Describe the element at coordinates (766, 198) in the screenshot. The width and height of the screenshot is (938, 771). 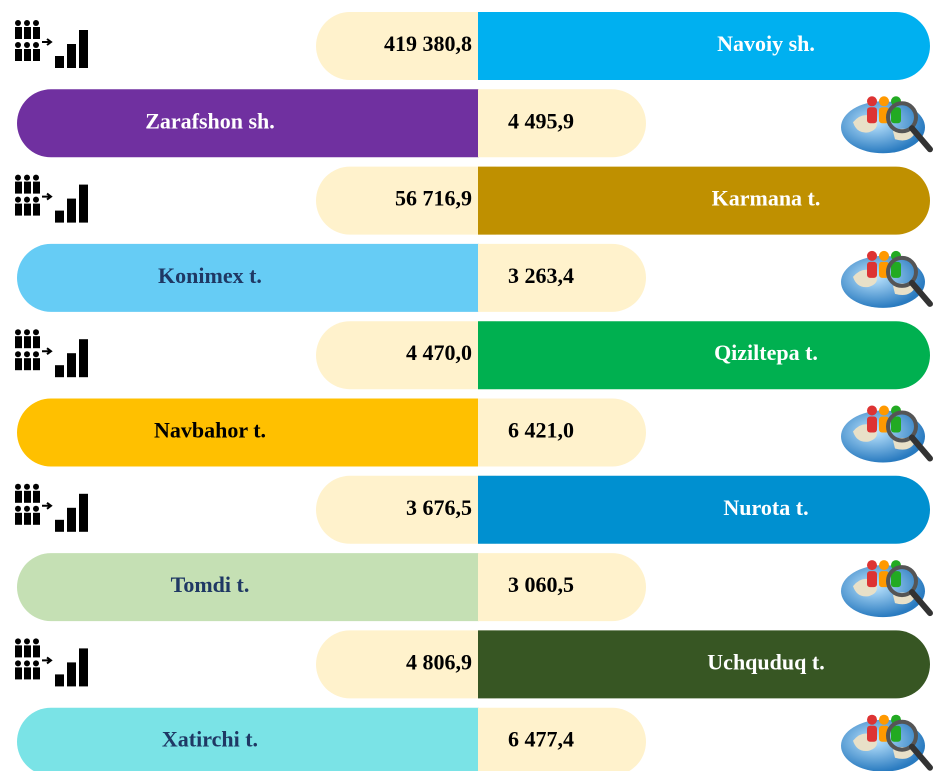
I see `name: Karmana t.` at that location.